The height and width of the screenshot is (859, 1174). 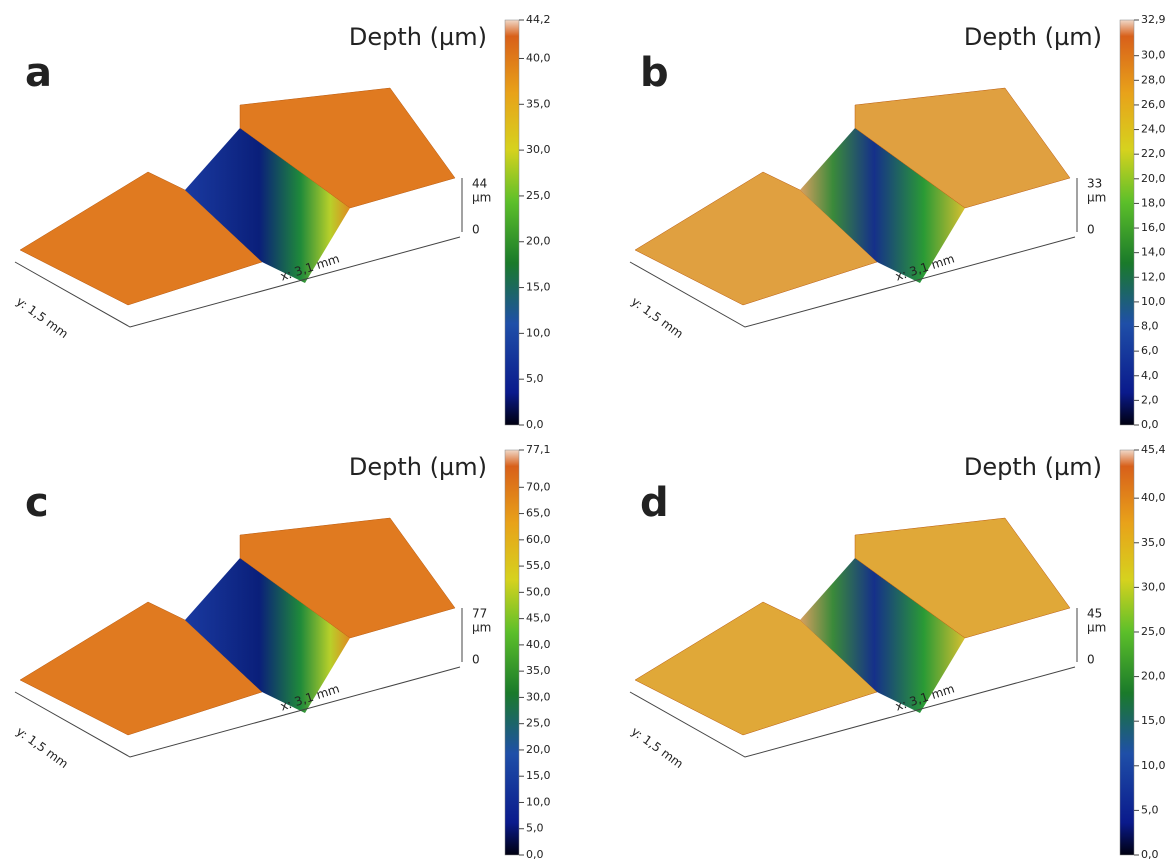 I want to click on colorbar-tick-label: 24,0, so click(x=1153, y=129).